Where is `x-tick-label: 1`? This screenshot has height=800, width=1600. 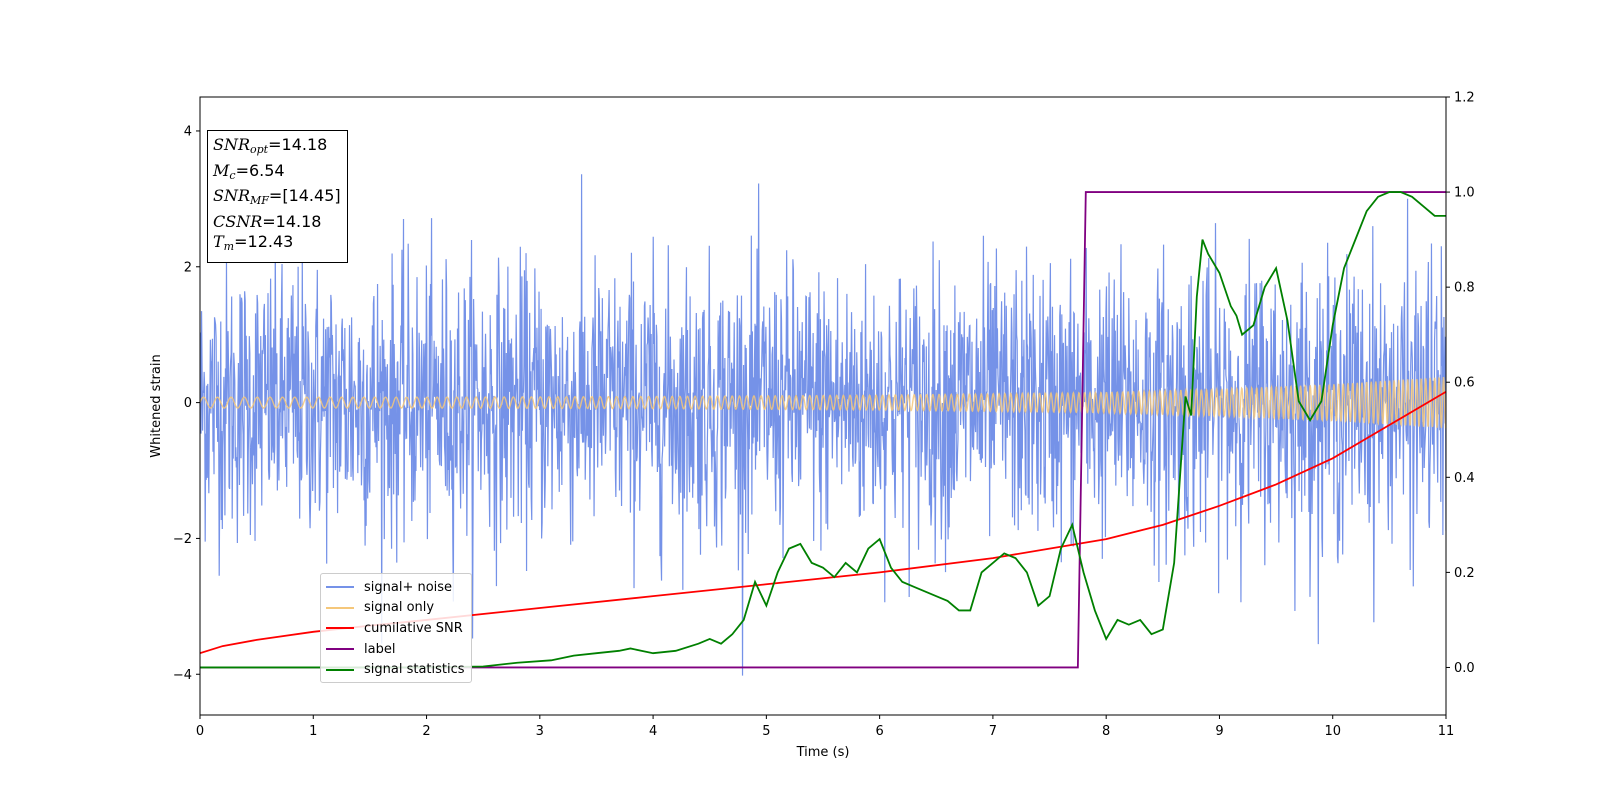 x-tick-label: 1 is located at coordinates (313, 731).